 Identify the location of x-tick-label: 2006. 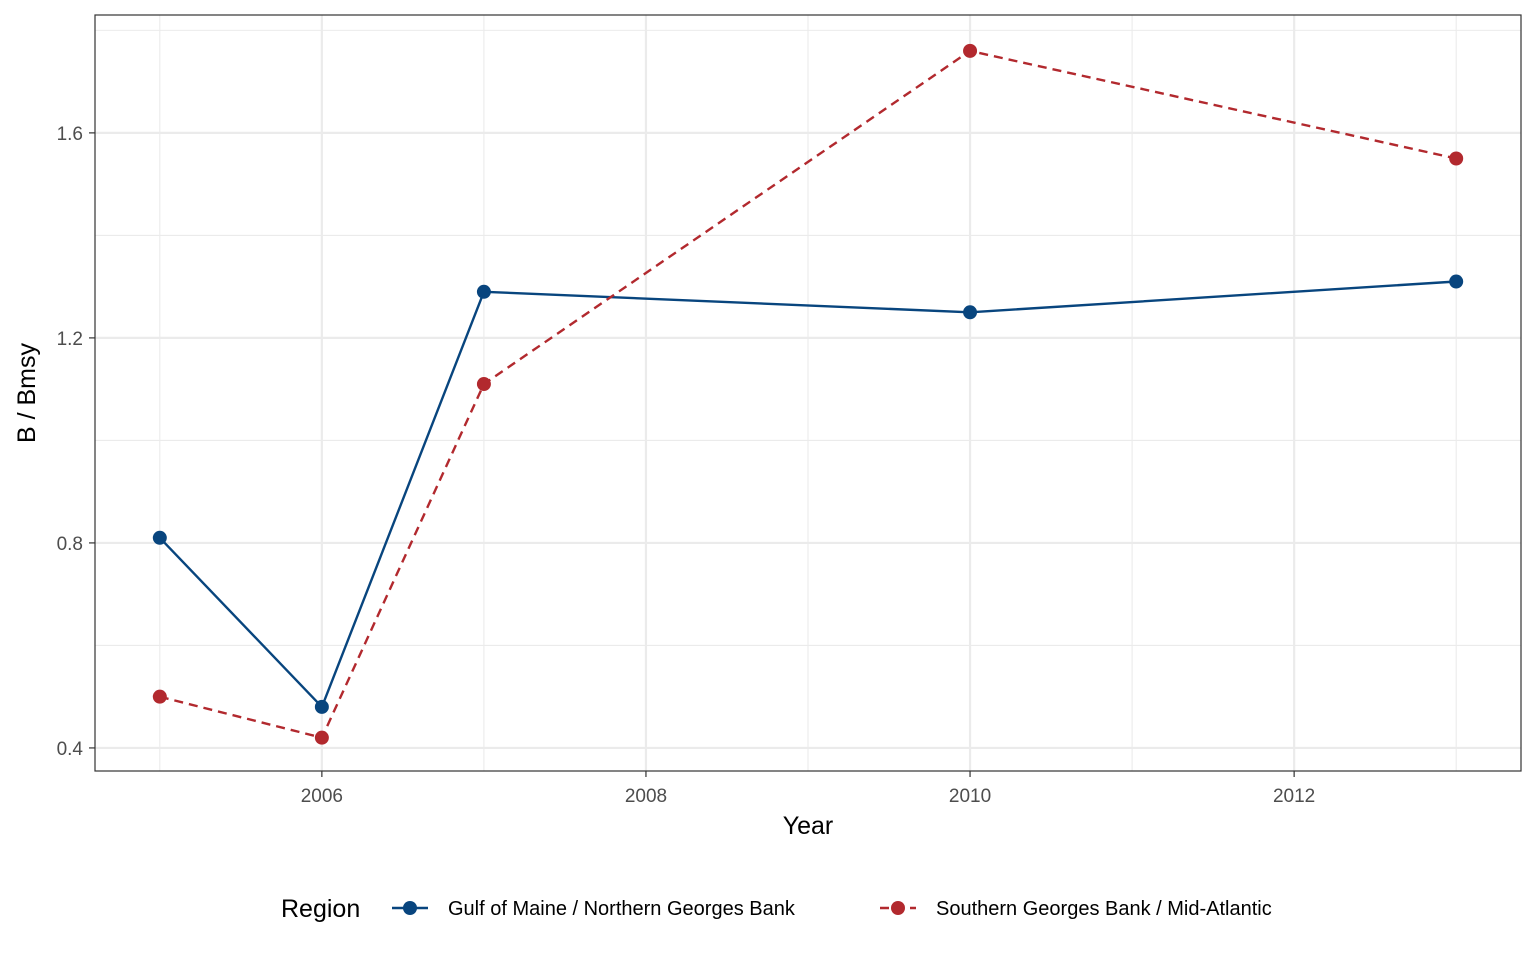
(322, 796).